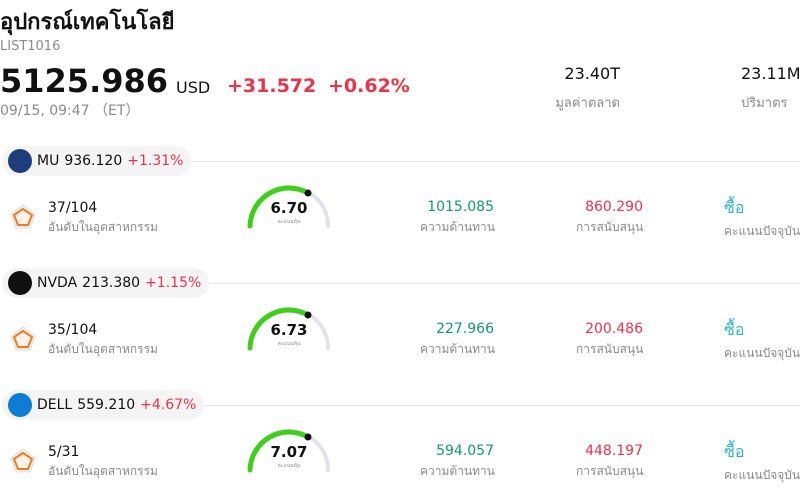 The image size is (800, 499). What do you see at coordinates (173, 283) in the screenshot?
I see `stock-change: +1.15%` at bounding box center [173, 283].